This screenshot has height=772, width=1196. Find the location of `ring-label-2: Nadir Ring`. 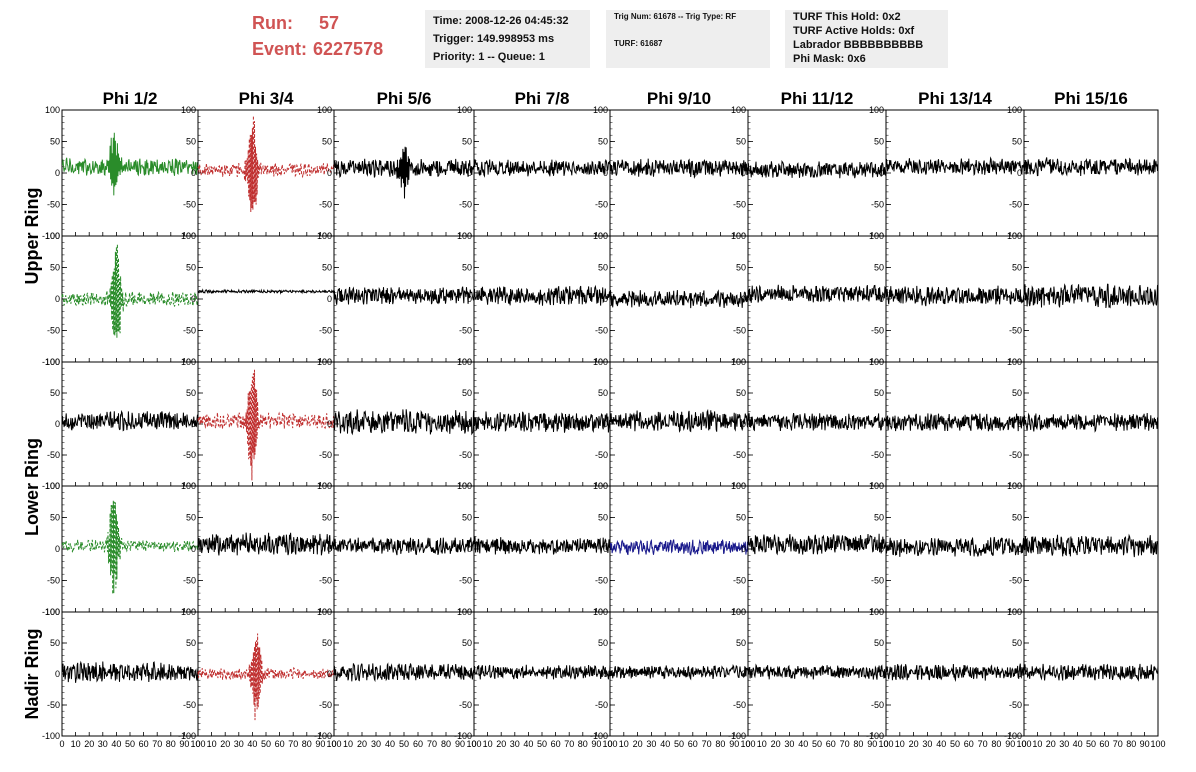

ring-label-2: Nadir Ring is located at coordinates (32, 673).